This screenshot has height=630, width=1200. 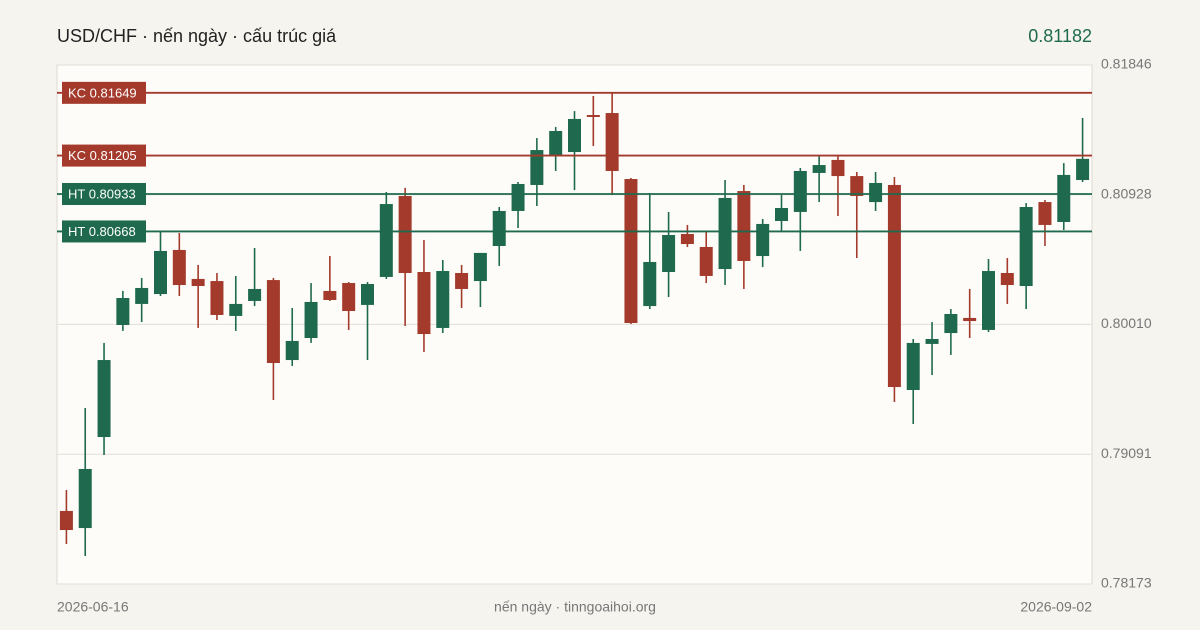 What do you see at coordinates (1126, 323) in the screenshot?
I see `y-tick-label: 0.80010` at bounding box center [1126, 323].